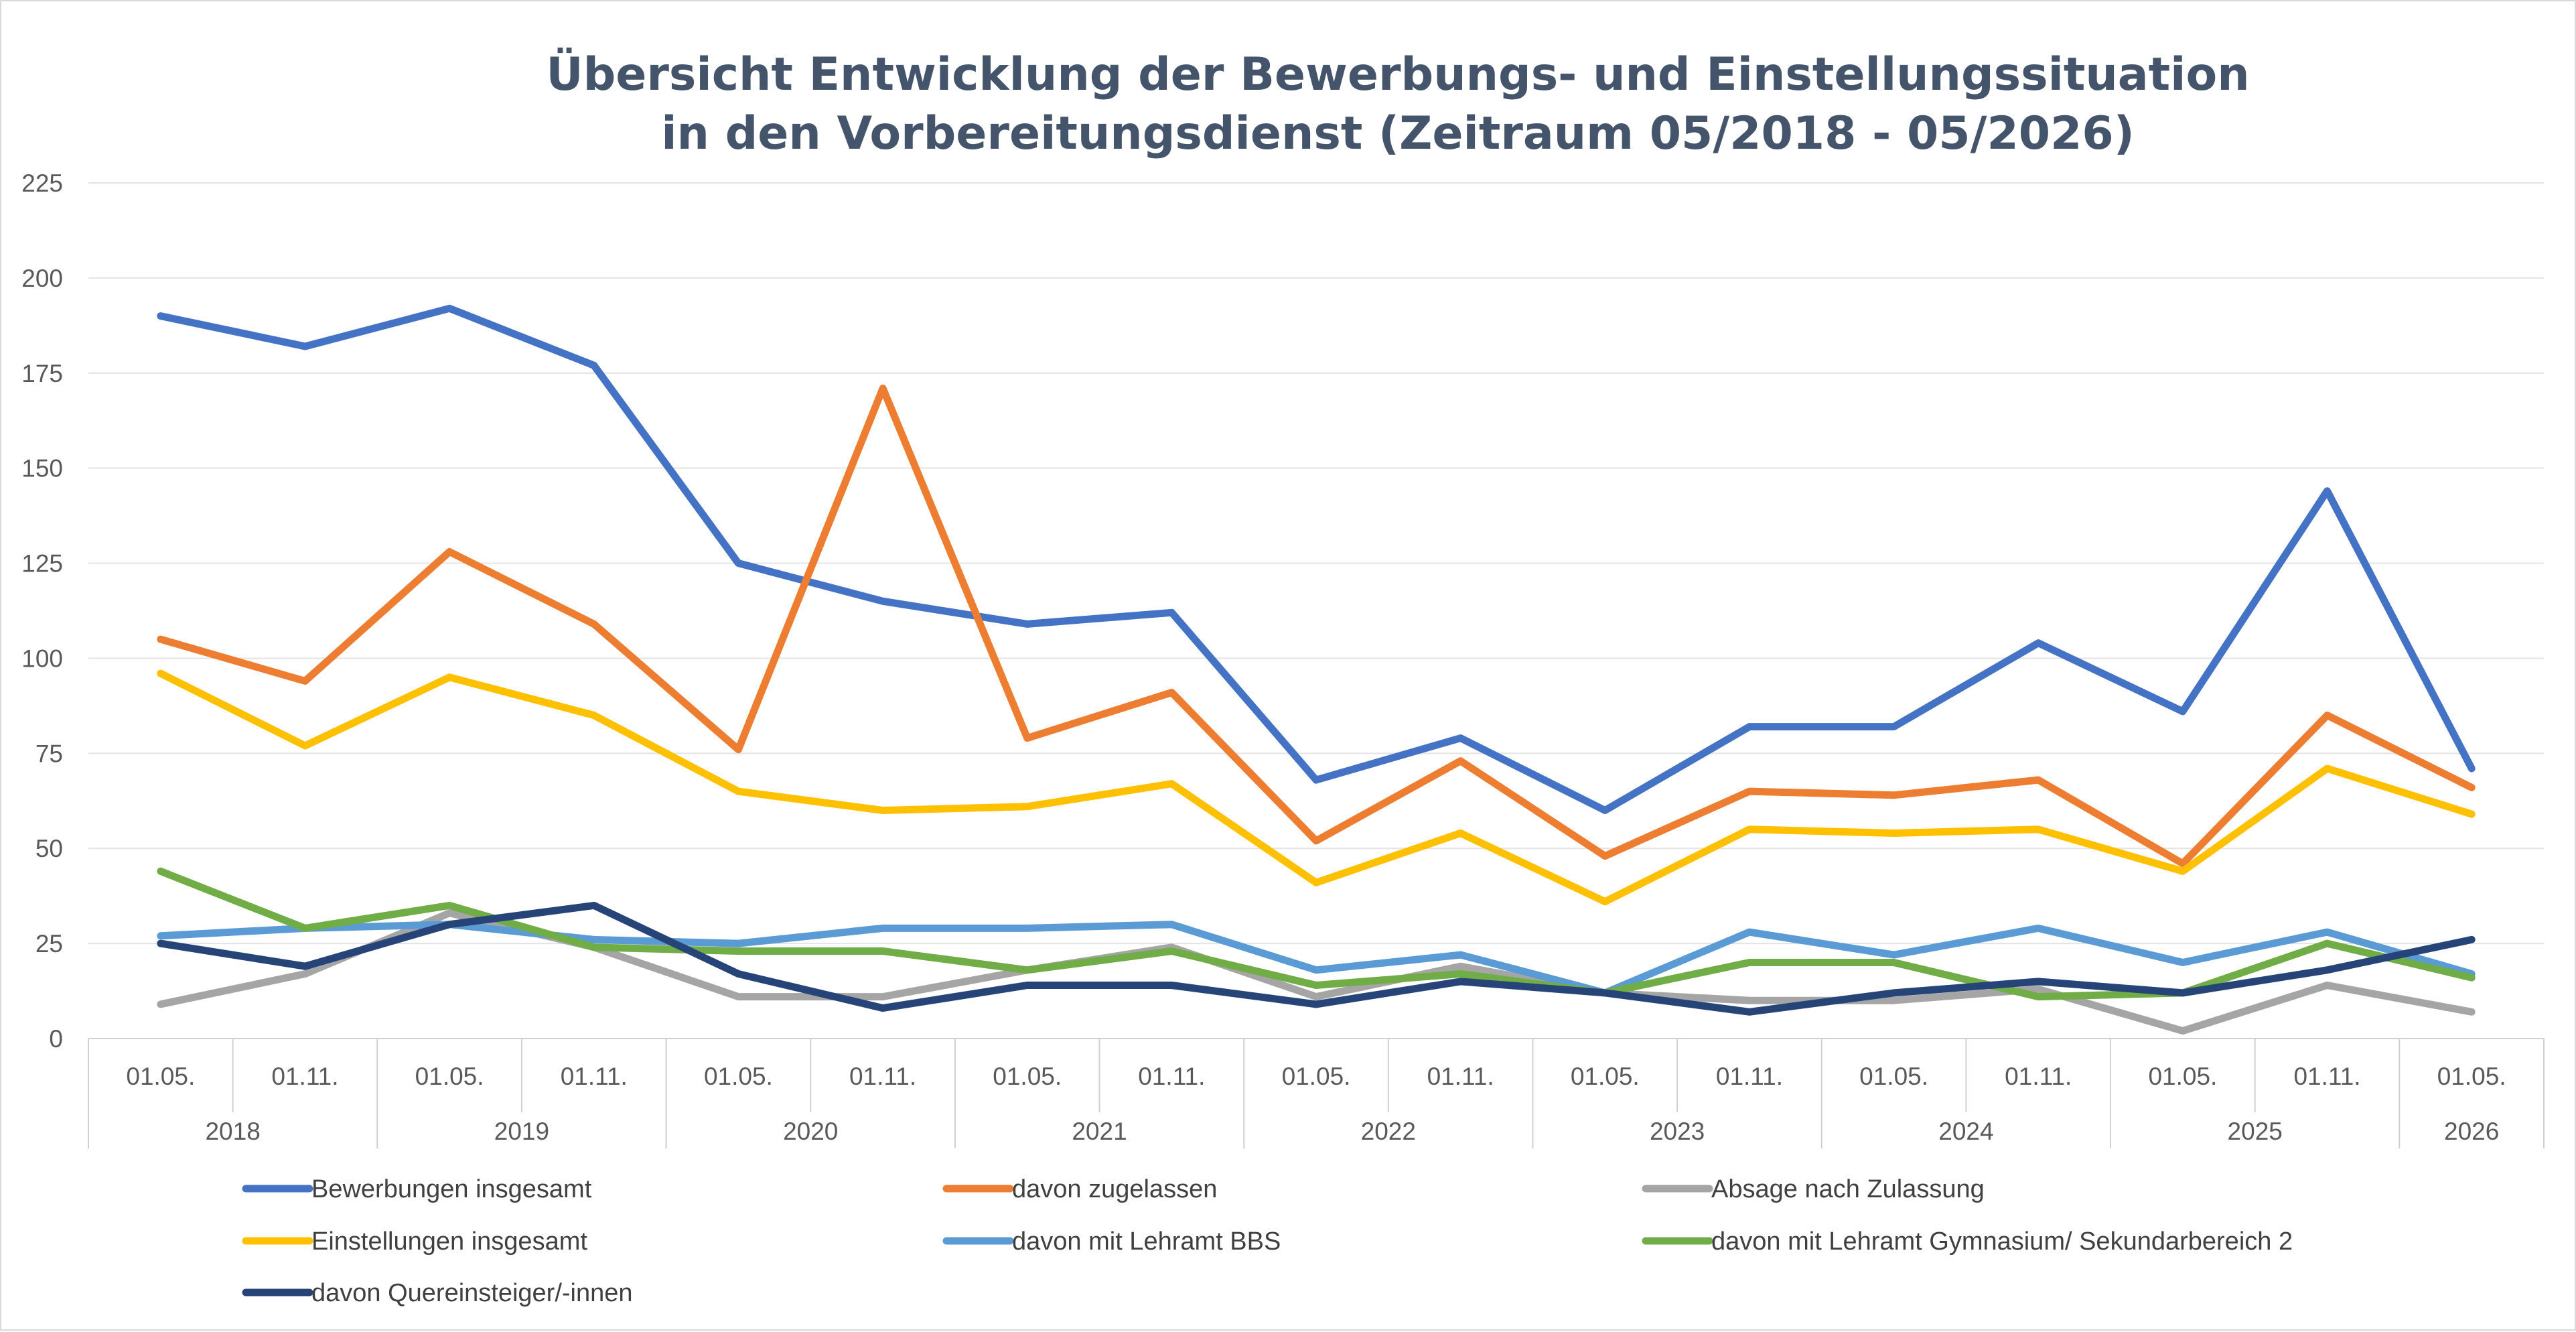 This screenshot has width=2576, height=1332. What do you see at coordinates (42, 278) in the screenshot?
I see `y-tick-label: 200` at bounding box center [42, 278].